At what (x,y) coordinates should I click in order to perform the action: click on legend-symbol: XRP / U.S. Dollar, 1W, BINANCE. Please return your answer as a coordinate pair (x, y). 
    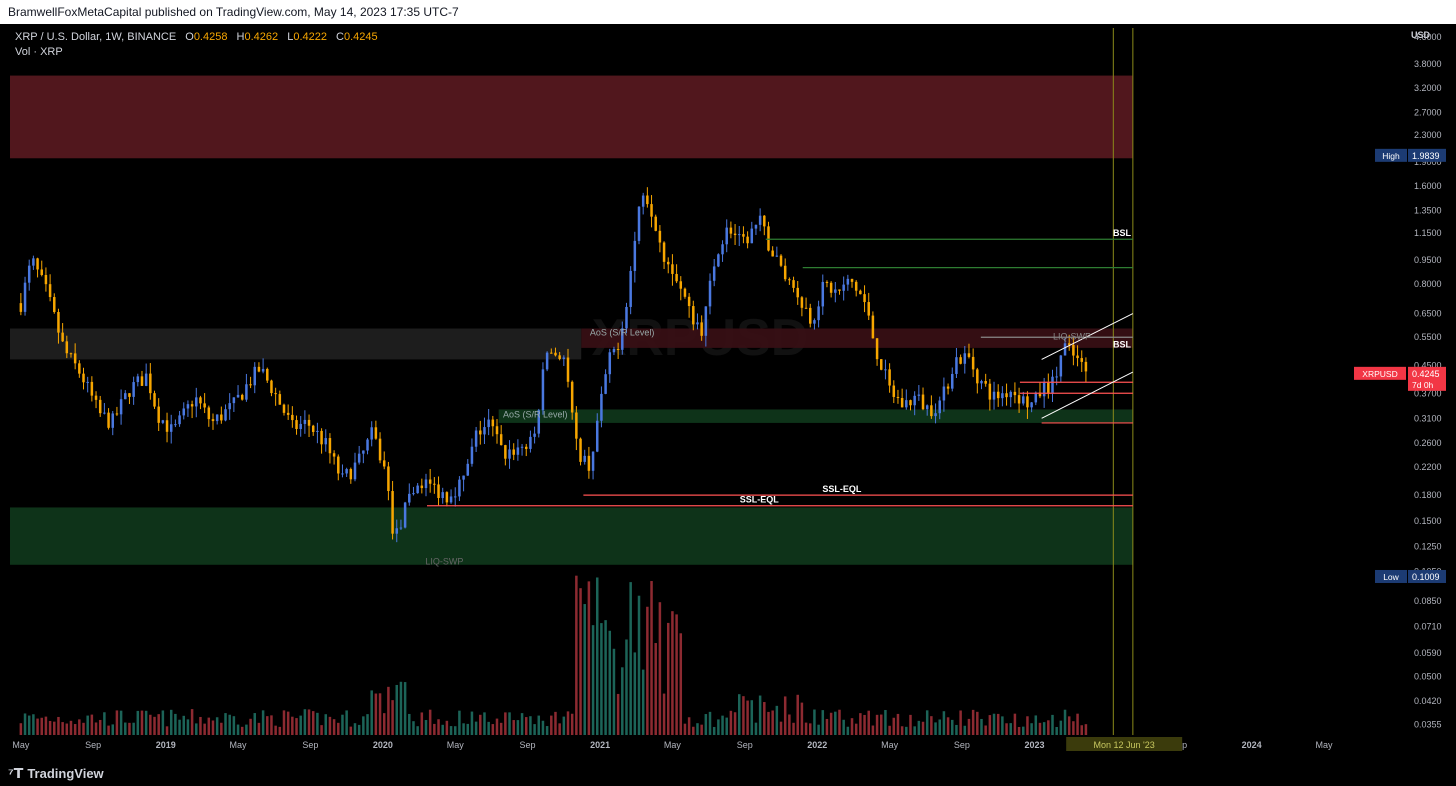
    Looking at the image, I should click on (96, 37).